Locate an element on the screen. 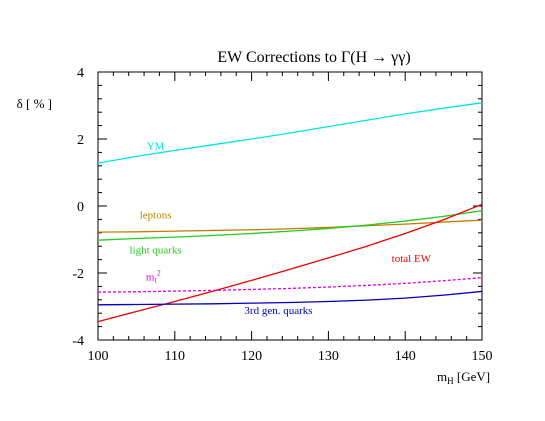  chart-title: EW Corrections to Γ(H → γγ) is located at coordinates (313, 57).